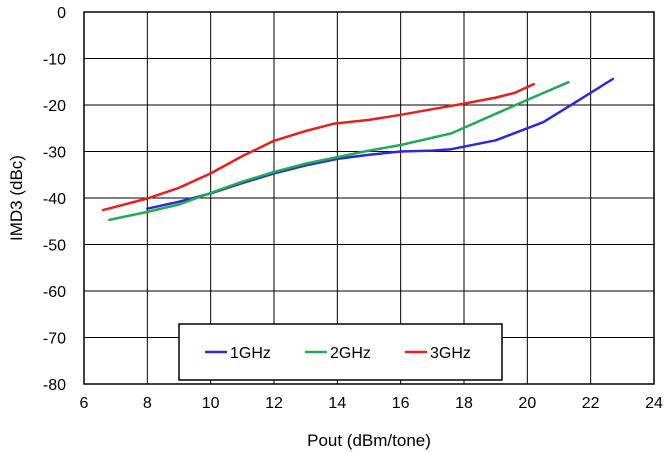 The height and width of the screenshot is (452, 666). What do you see at coordinates (527, 403) in the screenshot?
I see `x-tick-label: 20` at bounding box center [527, 403].